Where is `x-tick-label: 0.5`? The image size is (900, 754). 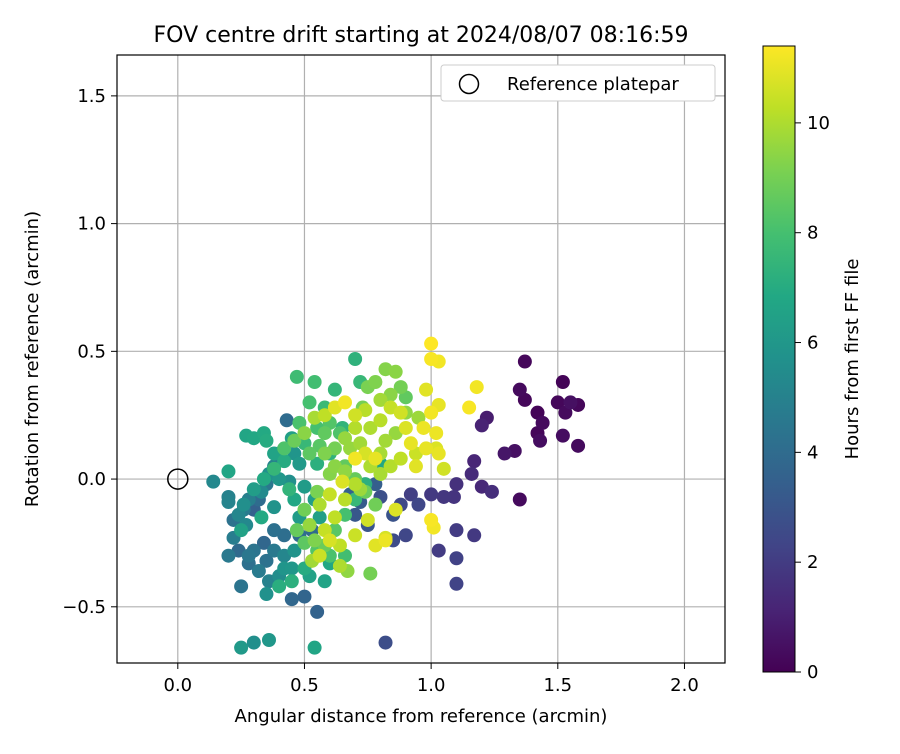
x-tick-label: 0.5 is located at coordinates (304, 685).